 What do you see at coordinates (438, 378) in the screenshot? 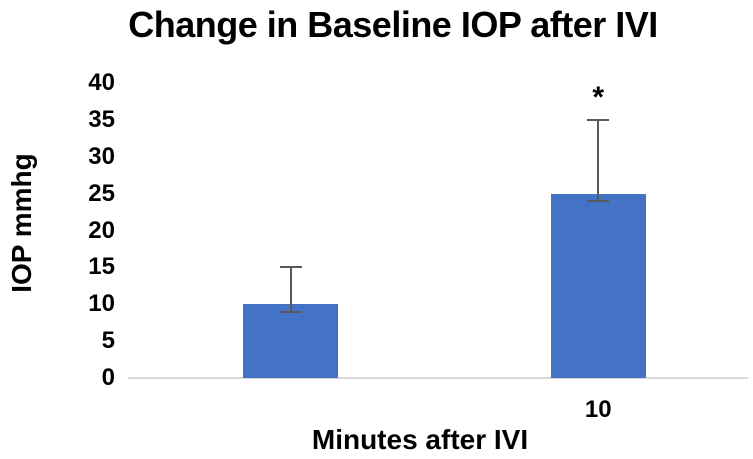
I see `x-axis-line` at bounding box center [438, 378].